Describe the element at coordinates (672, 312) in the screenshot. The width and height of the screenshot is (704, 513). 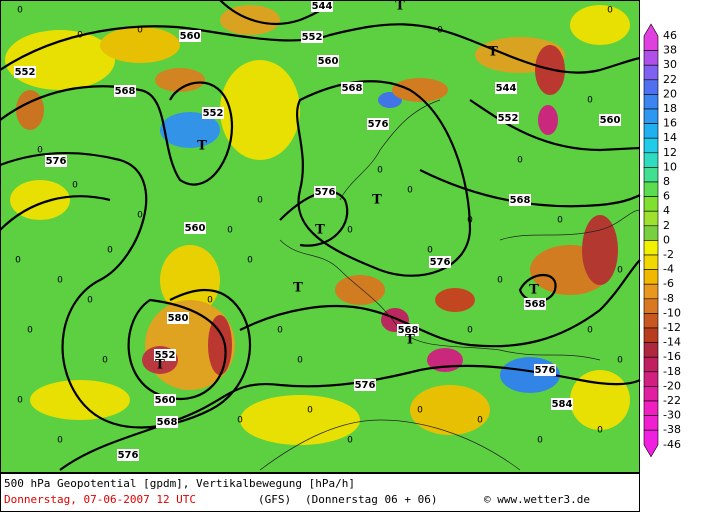
I see `legend-label: -10` at that location.